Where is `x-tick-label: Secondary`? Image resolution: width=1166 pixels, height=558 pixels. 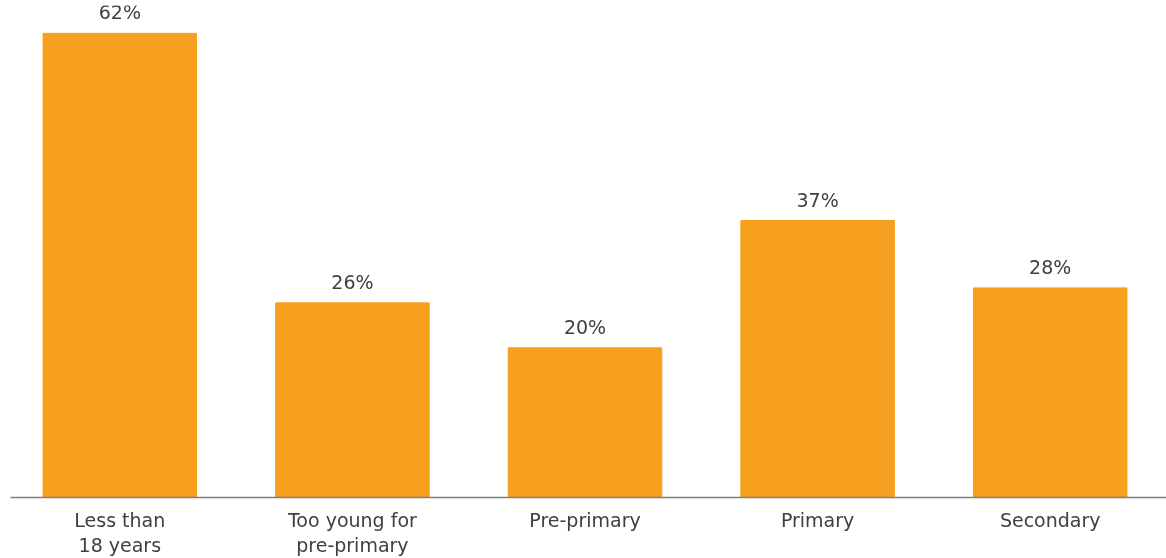
x-tick-label: Secondary is located at coordinates (1050, 519).